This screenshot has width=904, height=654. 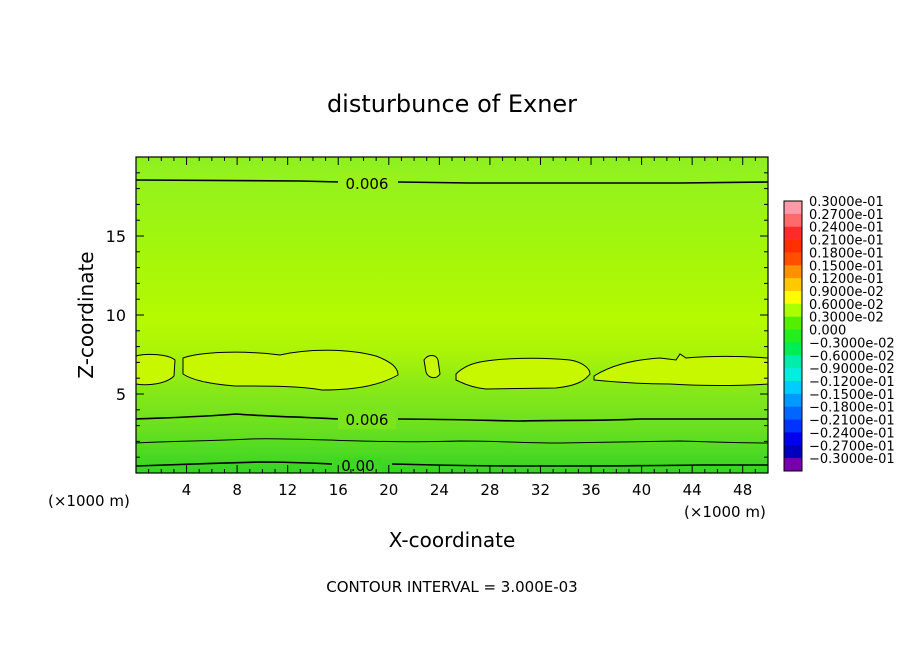 What do you see at coordinates (846, 202) in the screenshot?
I see `colorbar-label: 0.3000e-01` at bounding box center [846, 202].